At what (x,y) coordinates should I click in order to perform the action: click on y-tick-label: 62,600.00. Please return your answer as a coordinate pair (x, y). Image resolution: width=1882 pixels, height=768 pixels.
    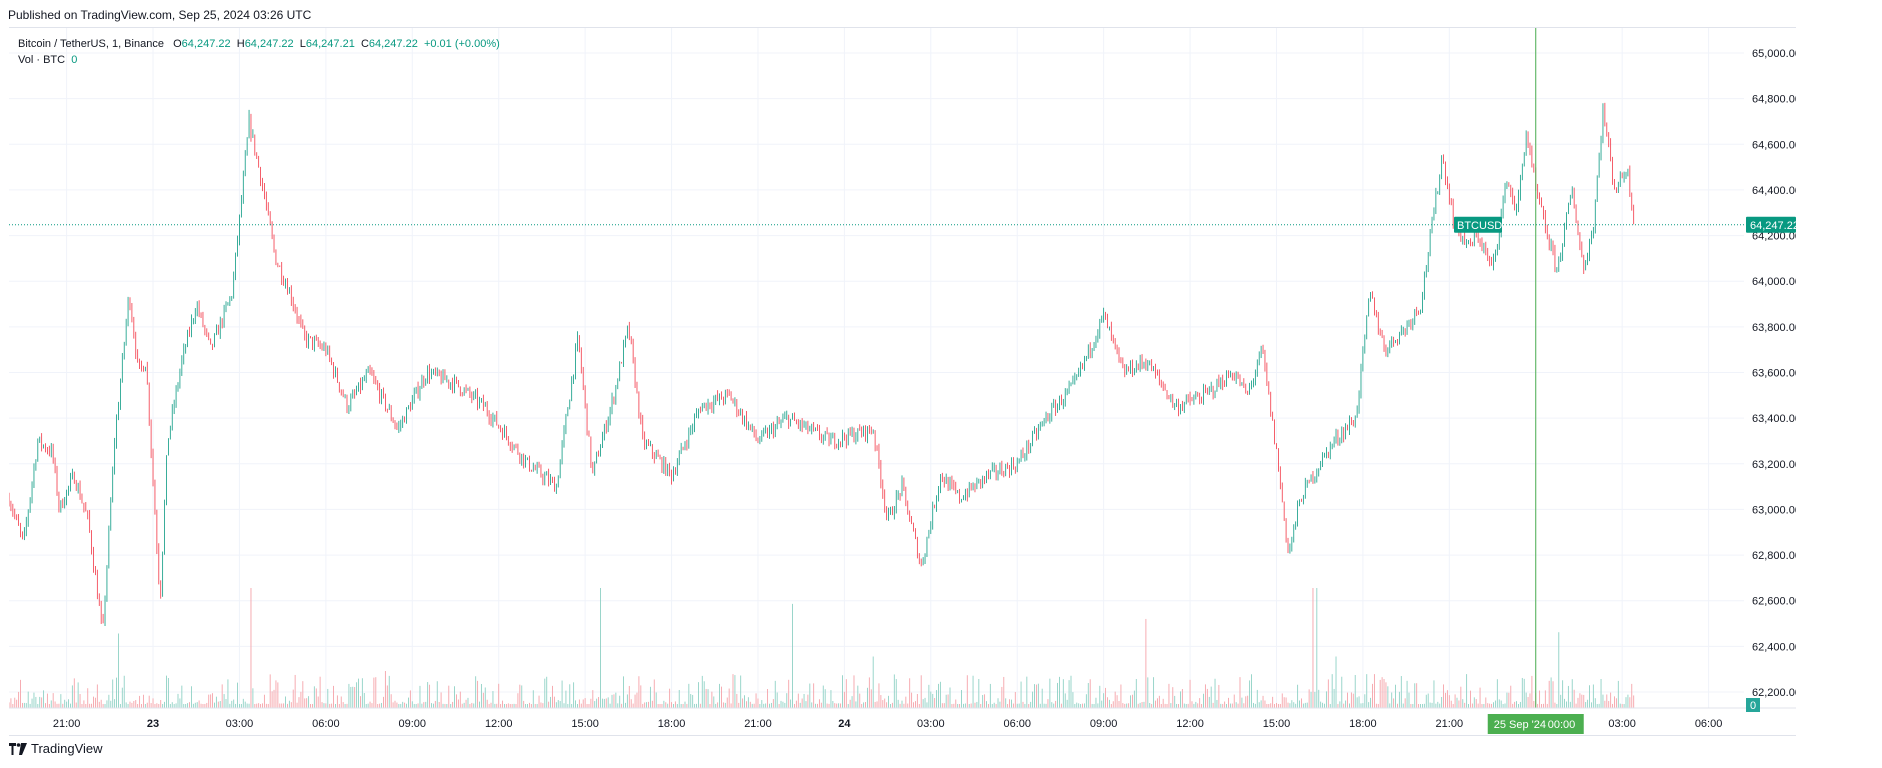
    Looking at the image, I should click on (1774, 602).